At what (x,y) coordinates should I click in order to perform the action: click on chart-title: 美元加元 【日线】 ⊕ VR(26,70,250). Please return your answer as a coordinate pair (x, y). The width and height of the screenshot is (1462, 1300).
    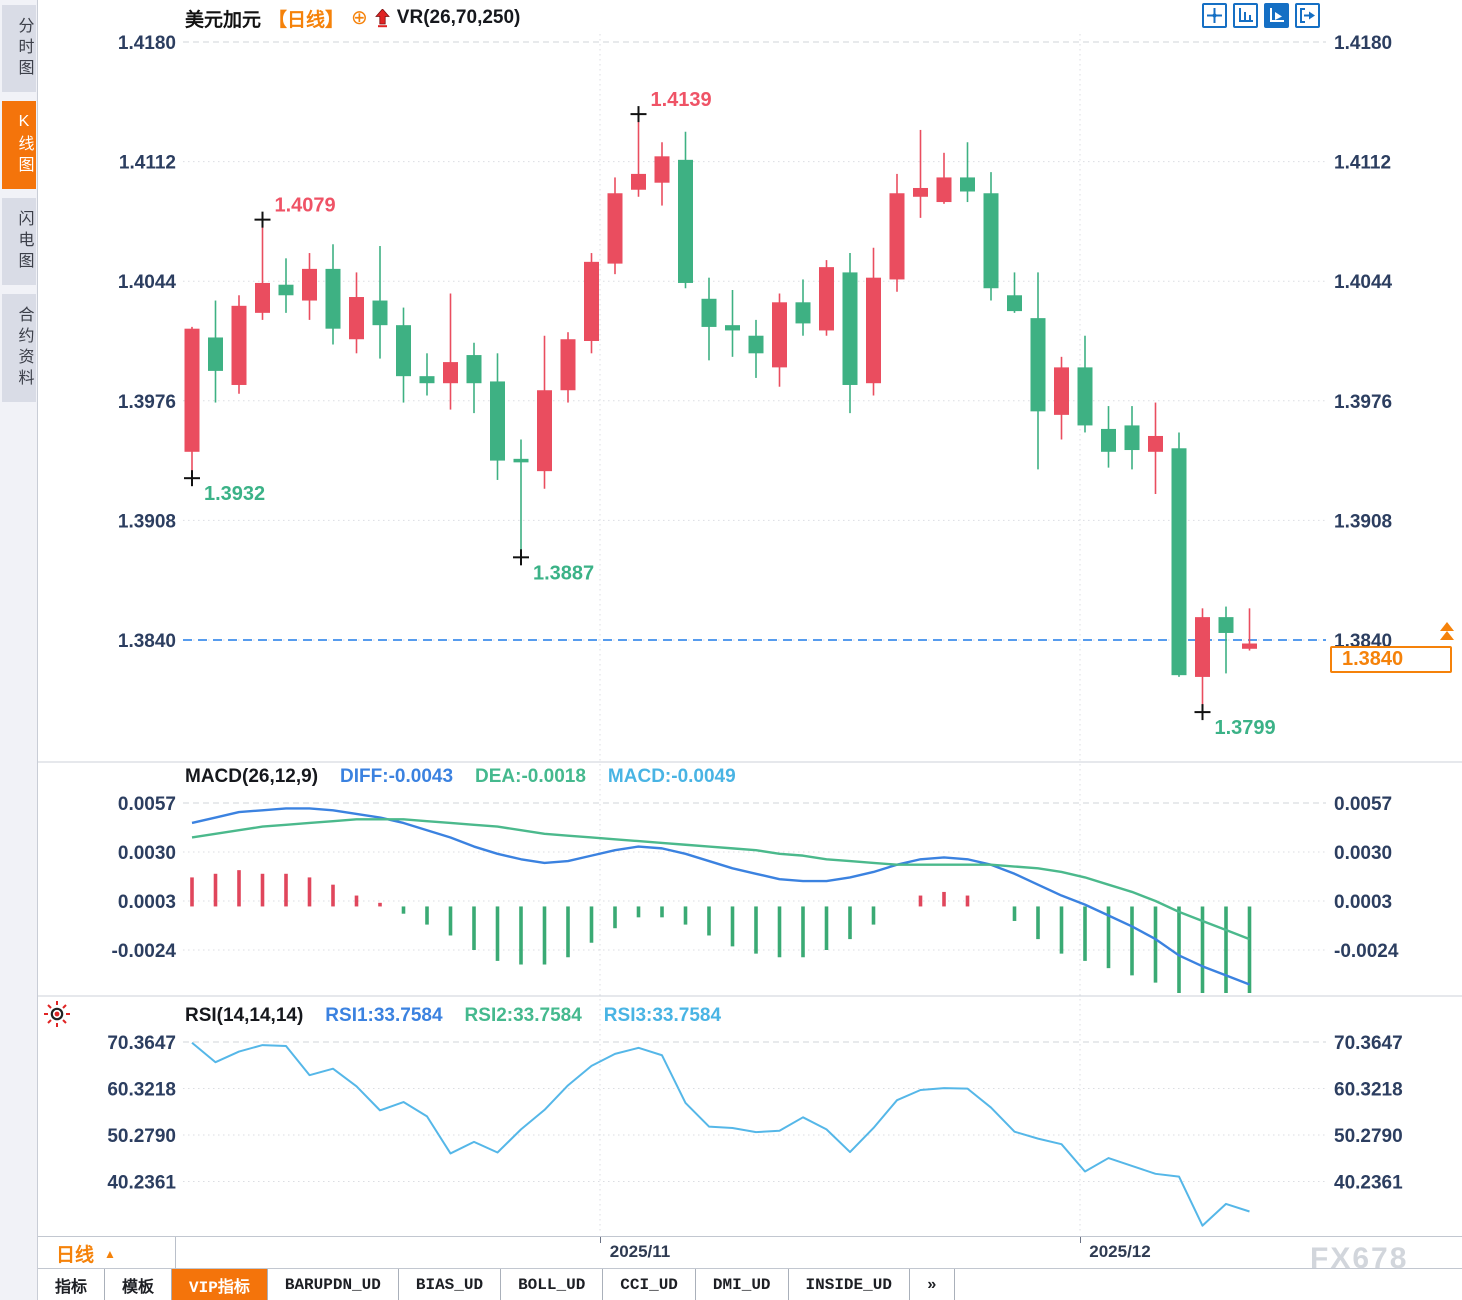
    Looking at the image, I should click on (352, 18).